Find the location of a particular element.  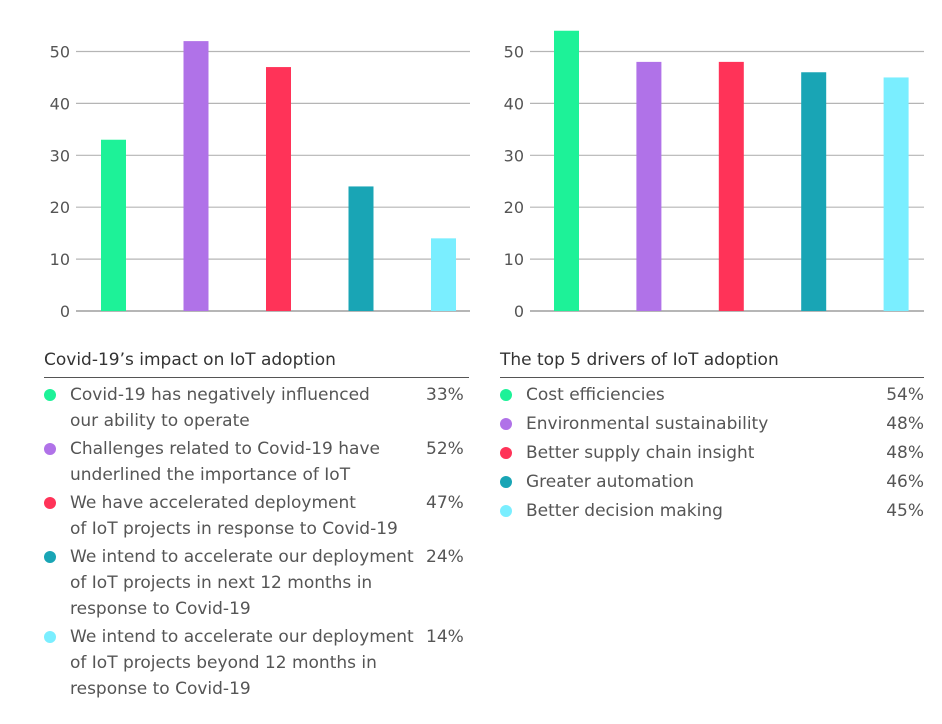

legend-item: Environmental sustainability 48% is located at coordinates (712, 424).